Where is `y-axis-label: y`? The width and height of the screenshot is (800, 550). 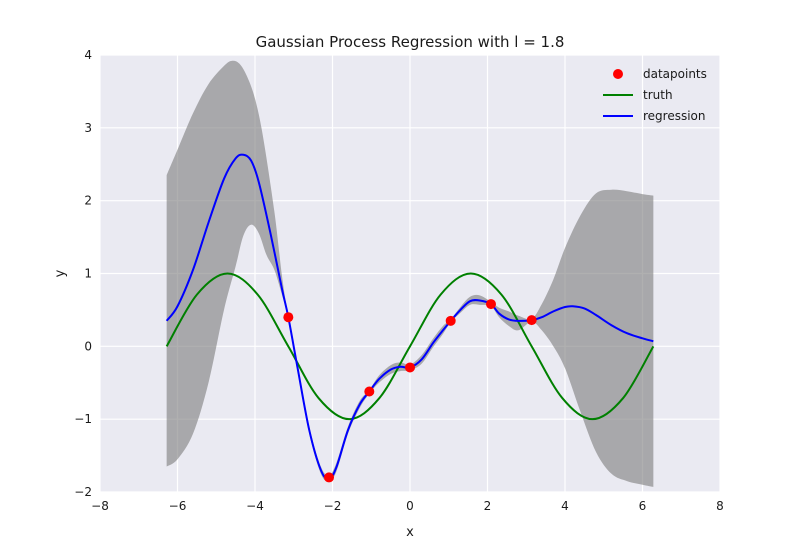 y-axis-label: y is located at coordinates (60, 273).